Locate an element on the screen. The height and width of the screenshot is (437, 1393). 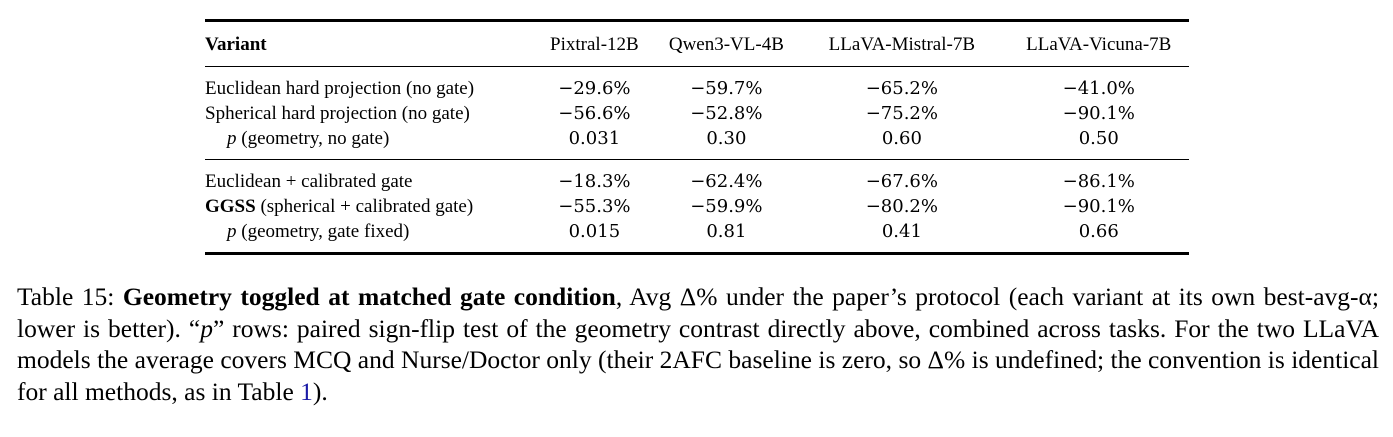
cell-value: −59.9% is located at coordinates (726, 206).